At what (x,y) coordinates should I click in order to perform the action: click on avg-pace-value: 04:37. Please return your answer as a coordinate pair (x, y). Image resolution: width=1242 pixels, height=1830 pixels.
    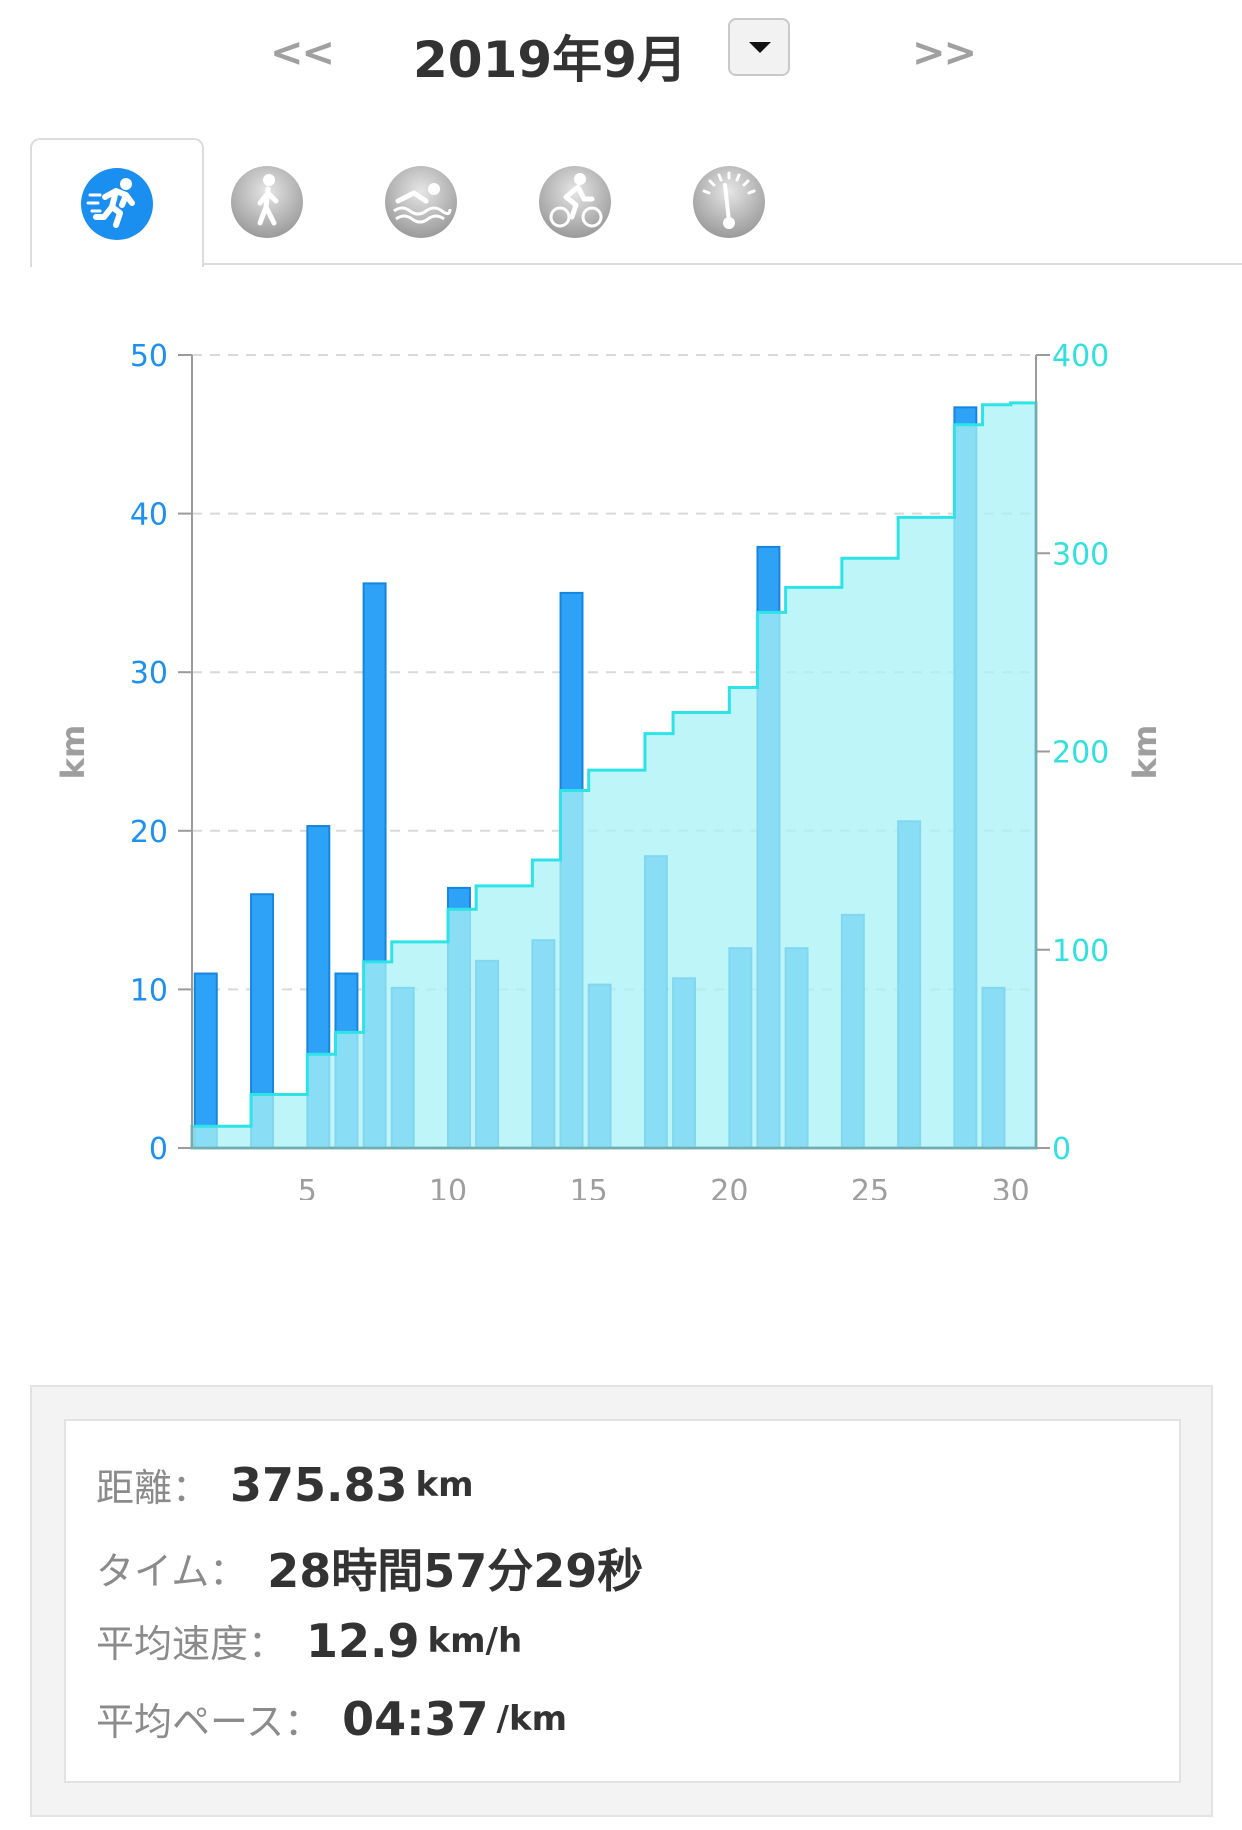
    Looking at the image, I should click on (415, 1718).